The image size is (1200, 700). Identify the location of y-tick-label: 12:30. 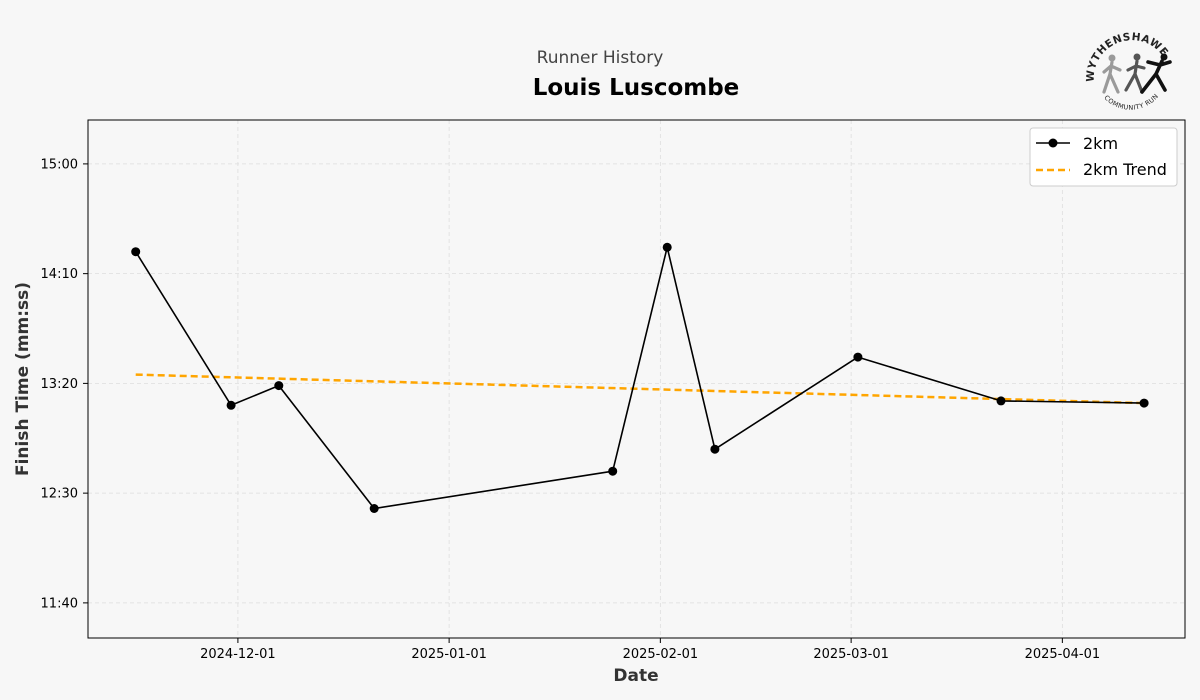
(59, 494).